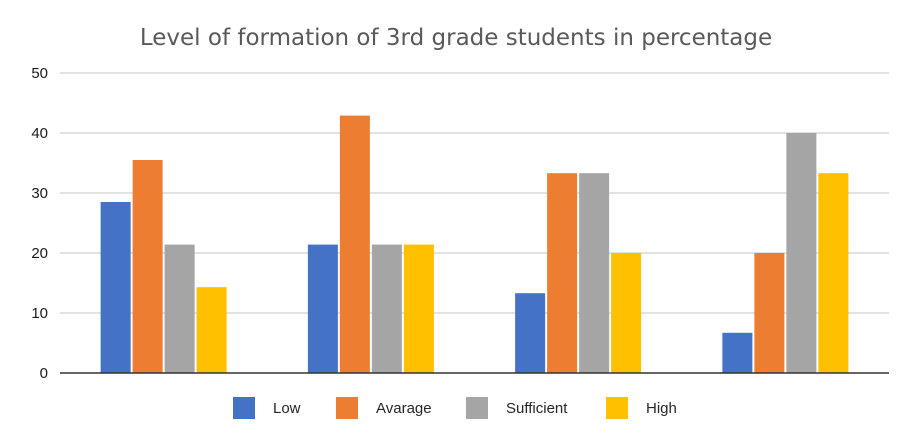 This screenshot has width=912, height=442. I want to click on legend: Low Avarage Sufficient High, so click(455, 408).